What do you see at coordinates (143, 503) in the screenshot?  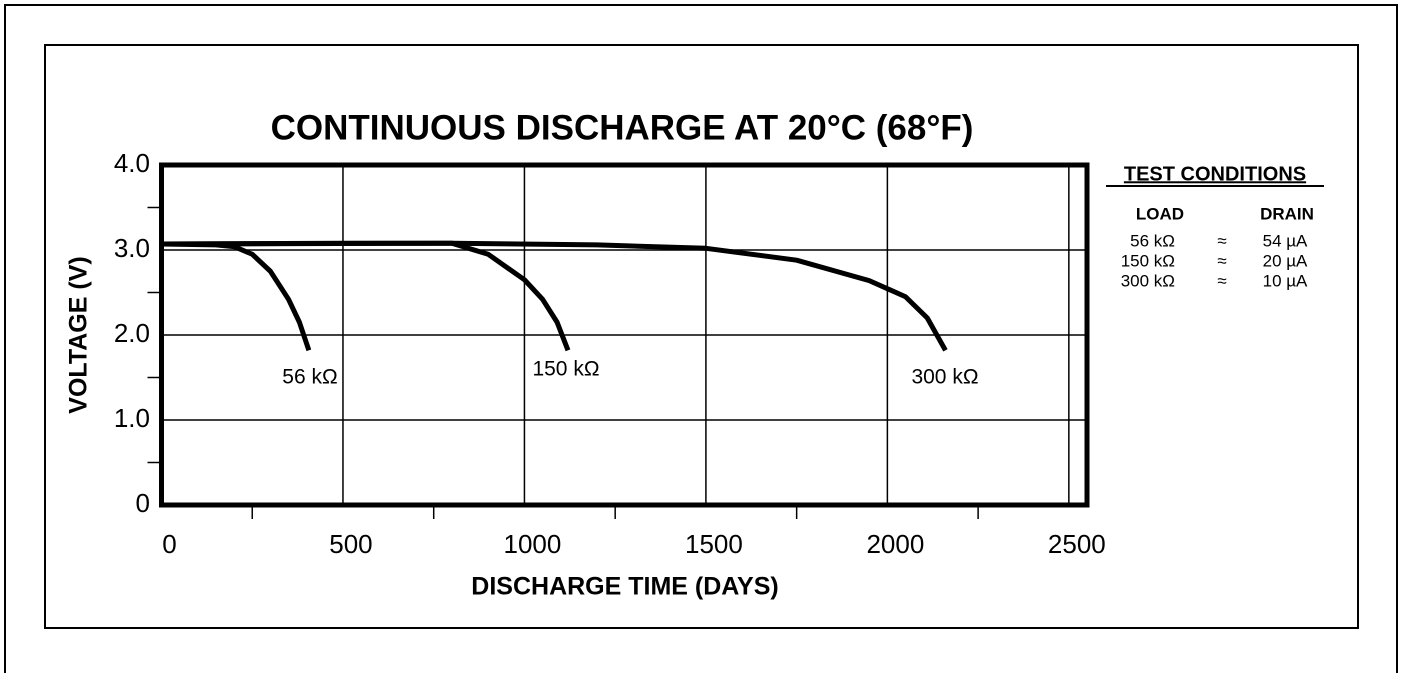 I see `y-tick-label: 0` at bounding box center [143, 503].